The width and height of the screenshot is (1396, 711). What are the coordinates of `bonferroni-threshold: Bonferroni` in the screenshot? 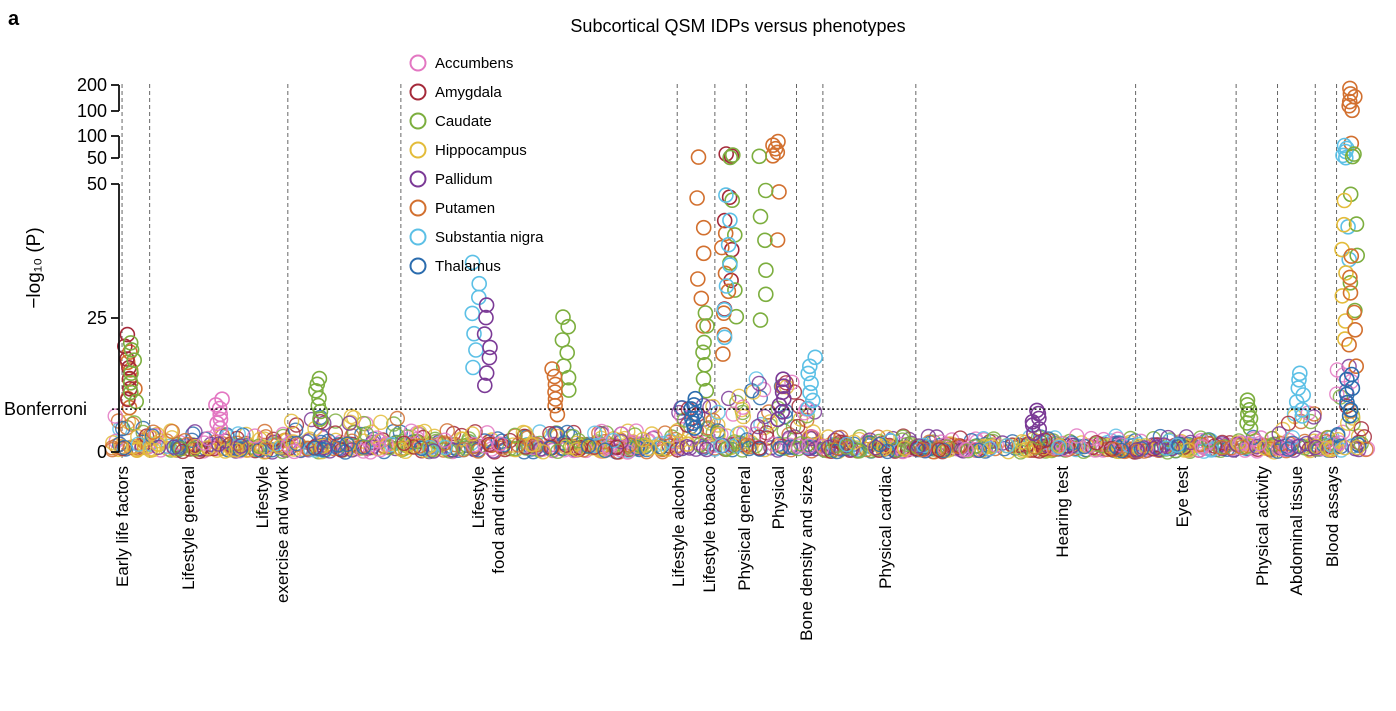 It's located at (686, 409).